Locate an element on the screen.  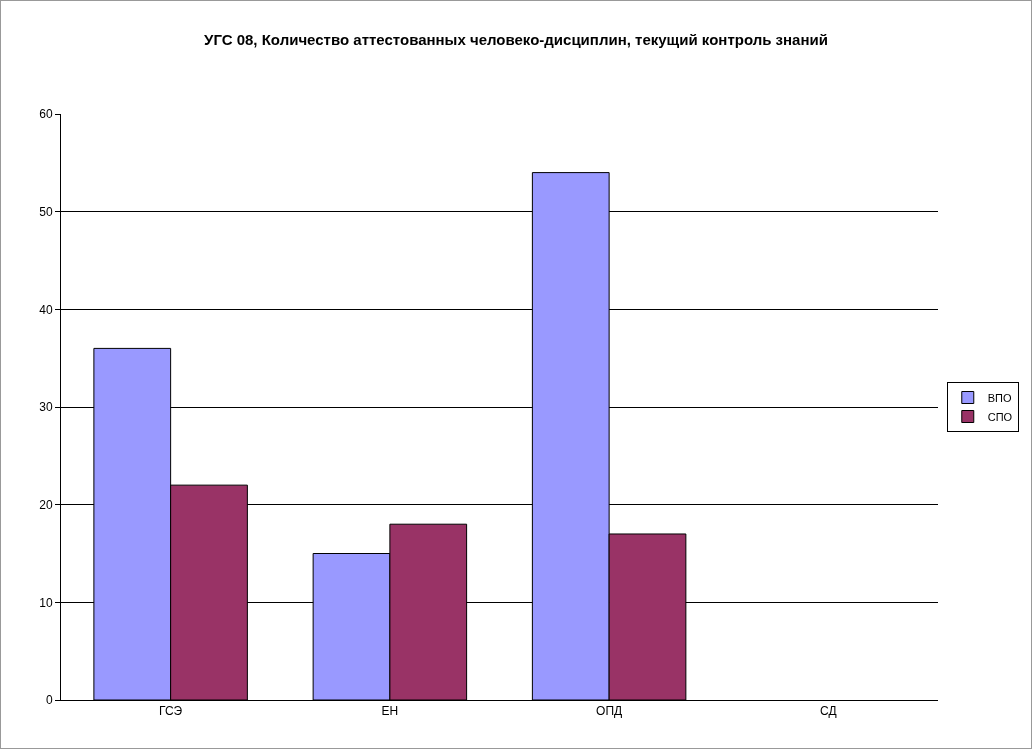
legend-label: СПО is located at coordinates (1000, 416).